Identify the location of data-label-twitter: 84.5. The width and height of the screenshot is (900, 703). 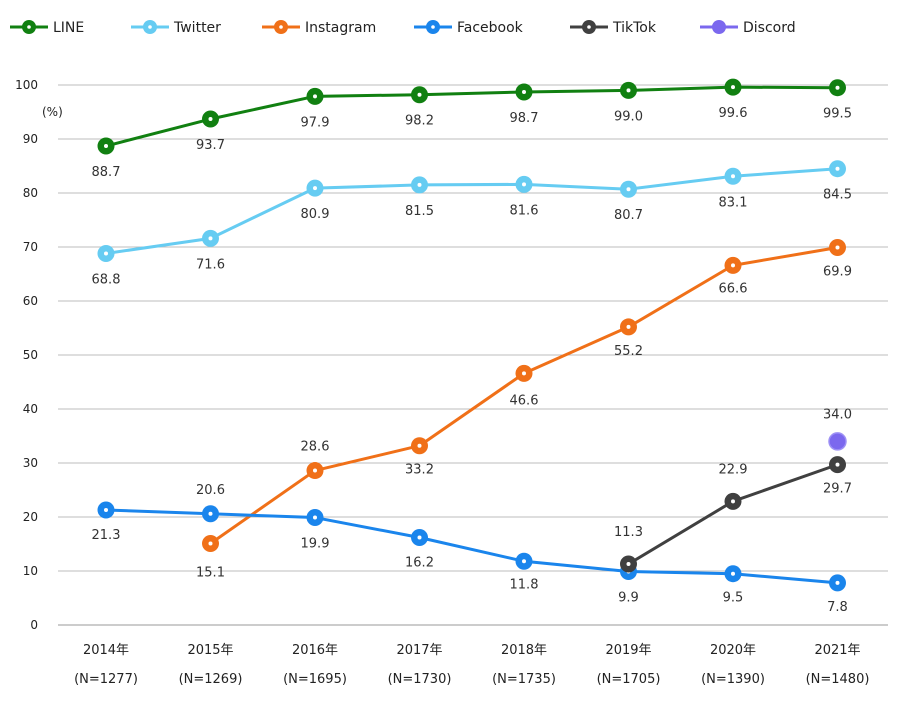
(837, 195).